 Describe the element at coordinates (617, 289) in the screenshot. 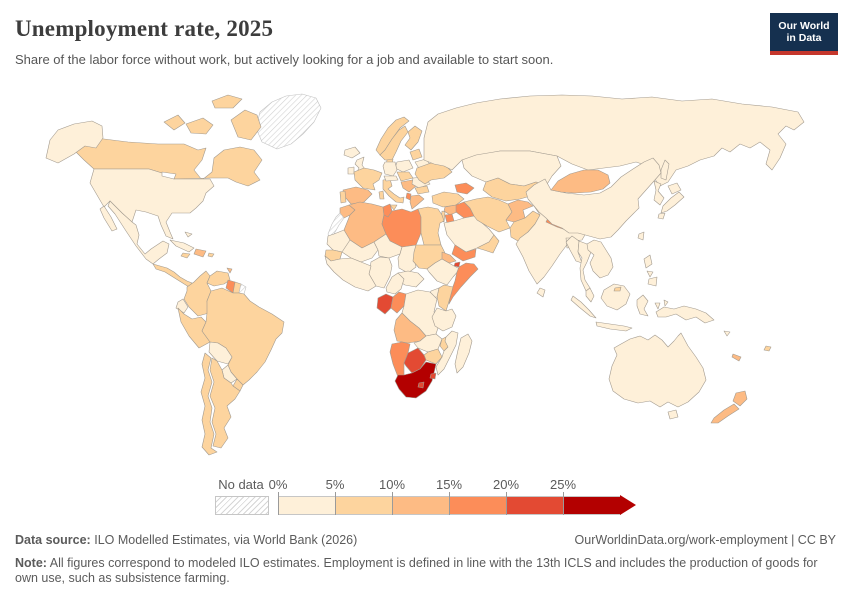

I see `country-brunei` at that location.